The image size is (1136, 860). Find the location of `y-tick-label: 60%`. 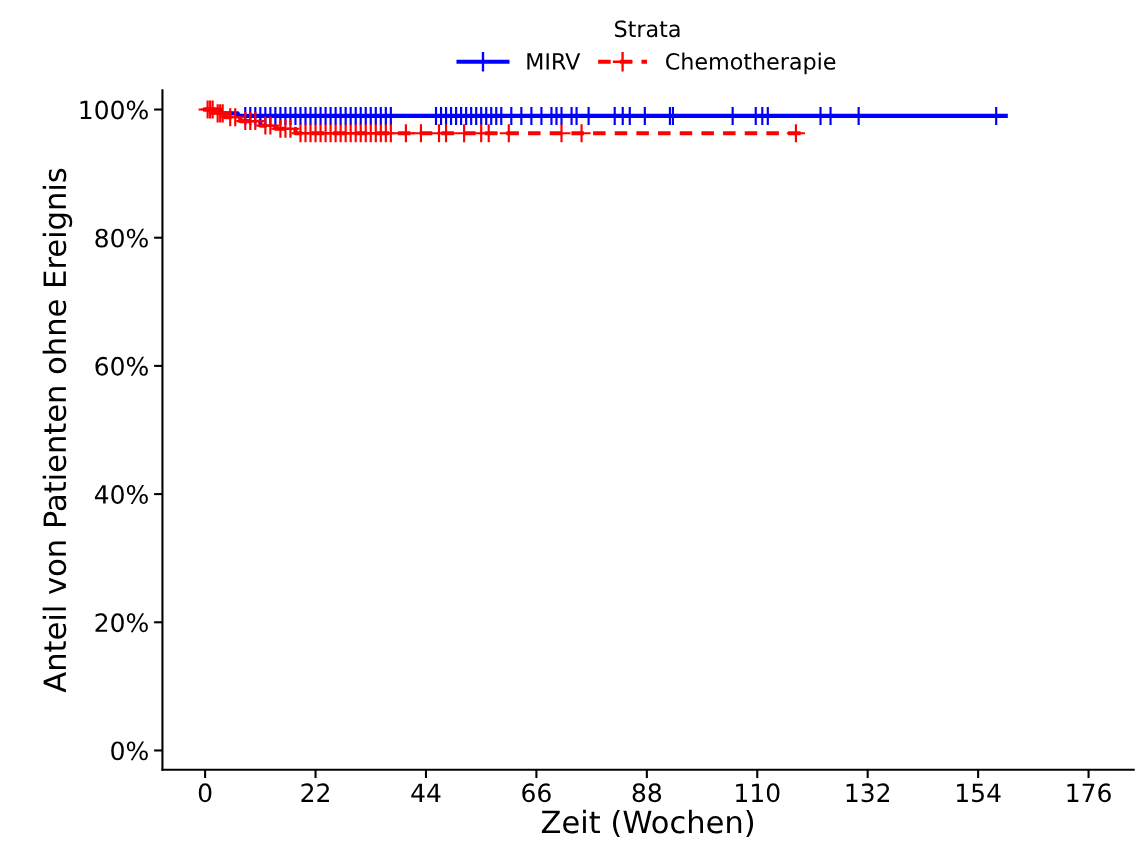

y-tick-label: 60% is located at coordinates (121, 366).